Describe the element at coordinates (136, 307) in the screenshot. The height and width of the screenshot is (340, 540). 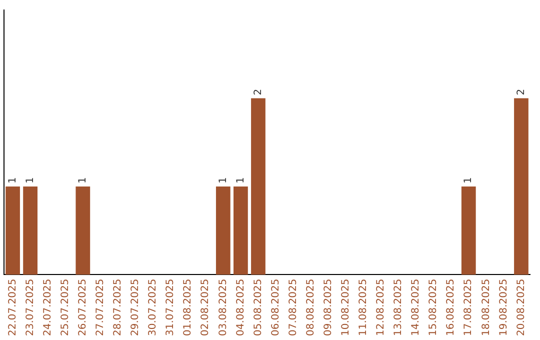
I see `x-tick-label: 29.07.2025` at that location.